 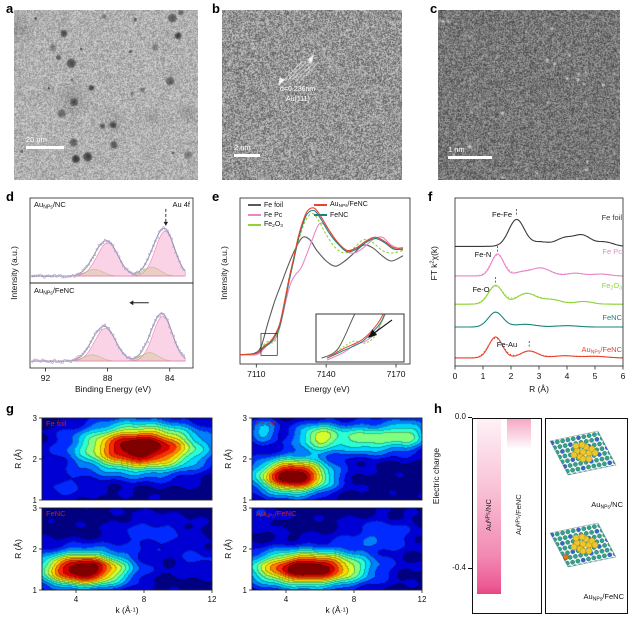 What do you see at coordinates (539, 347) in the screenshot?
I see `ft-curve` at bounding box center [539, 347].